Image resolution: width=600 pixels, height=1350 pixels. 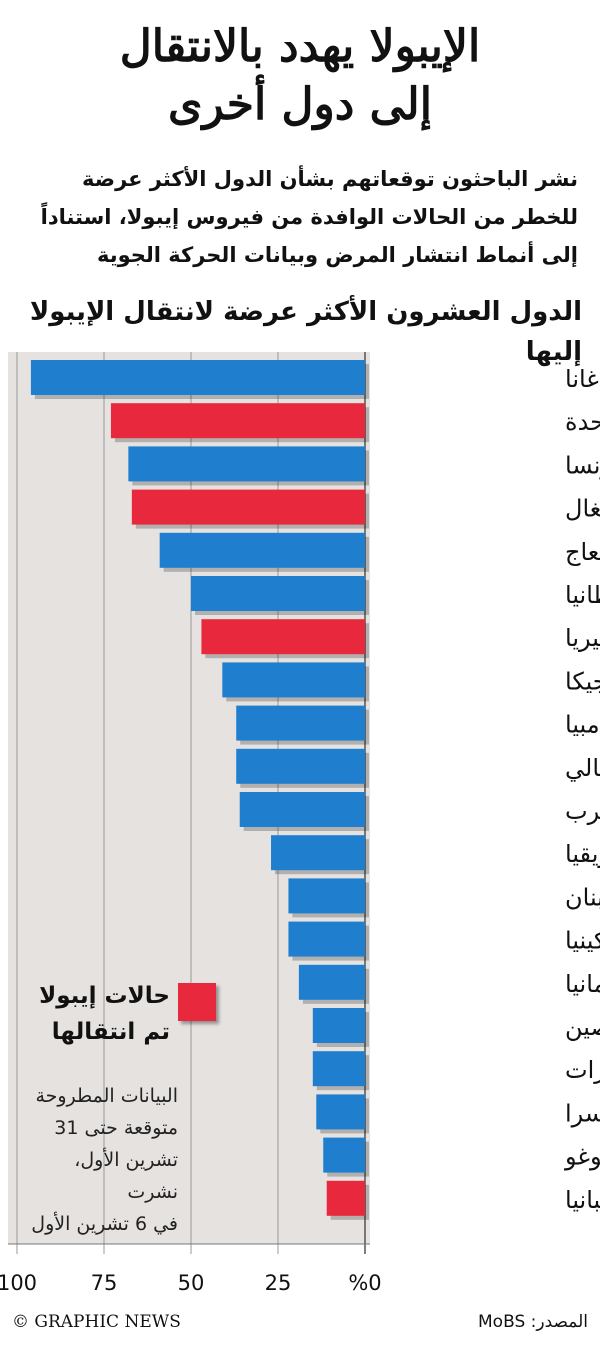 What do you see at coordinates (191, 1283) in the screenshot?
I see `x-tick-label: 50` at bounding box center [191, 1283].